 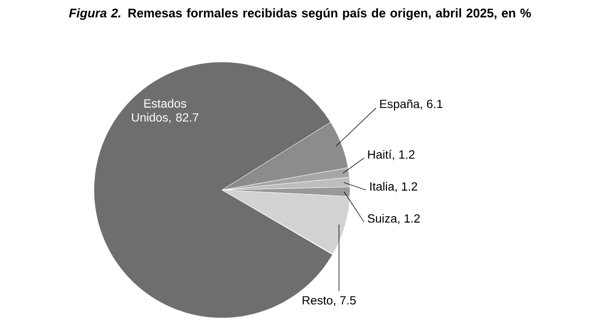 What do you see at coordinates (383, 218) in the screenshot?
I see `slice-label: Suiza` at bounding box center [383, 218].